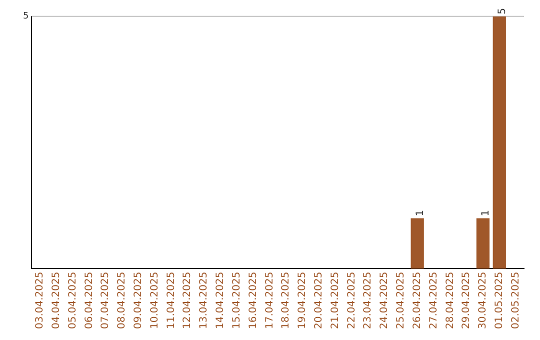 The height and width of the screenshot is (340, 540). What do you see at coordinates (499, 301) in the screenshot?
I see `x-tick-label: 01.05.2025` at bounding box center [499, 301].